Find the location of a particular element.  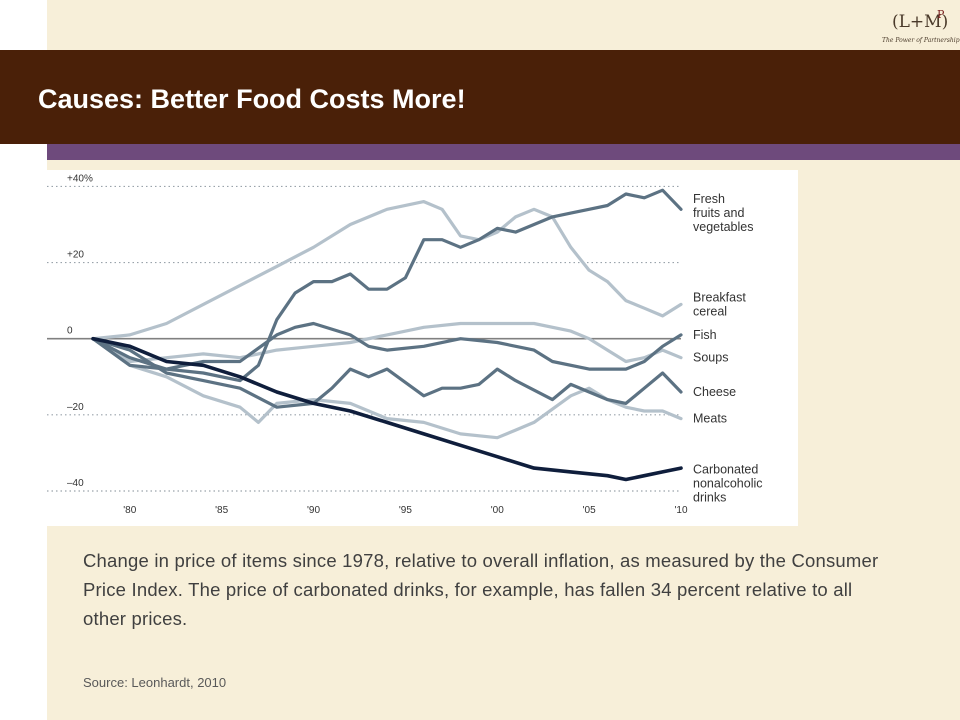

slide-title: Causes: Better Food Costs More! is located at coordinates (252, 99).